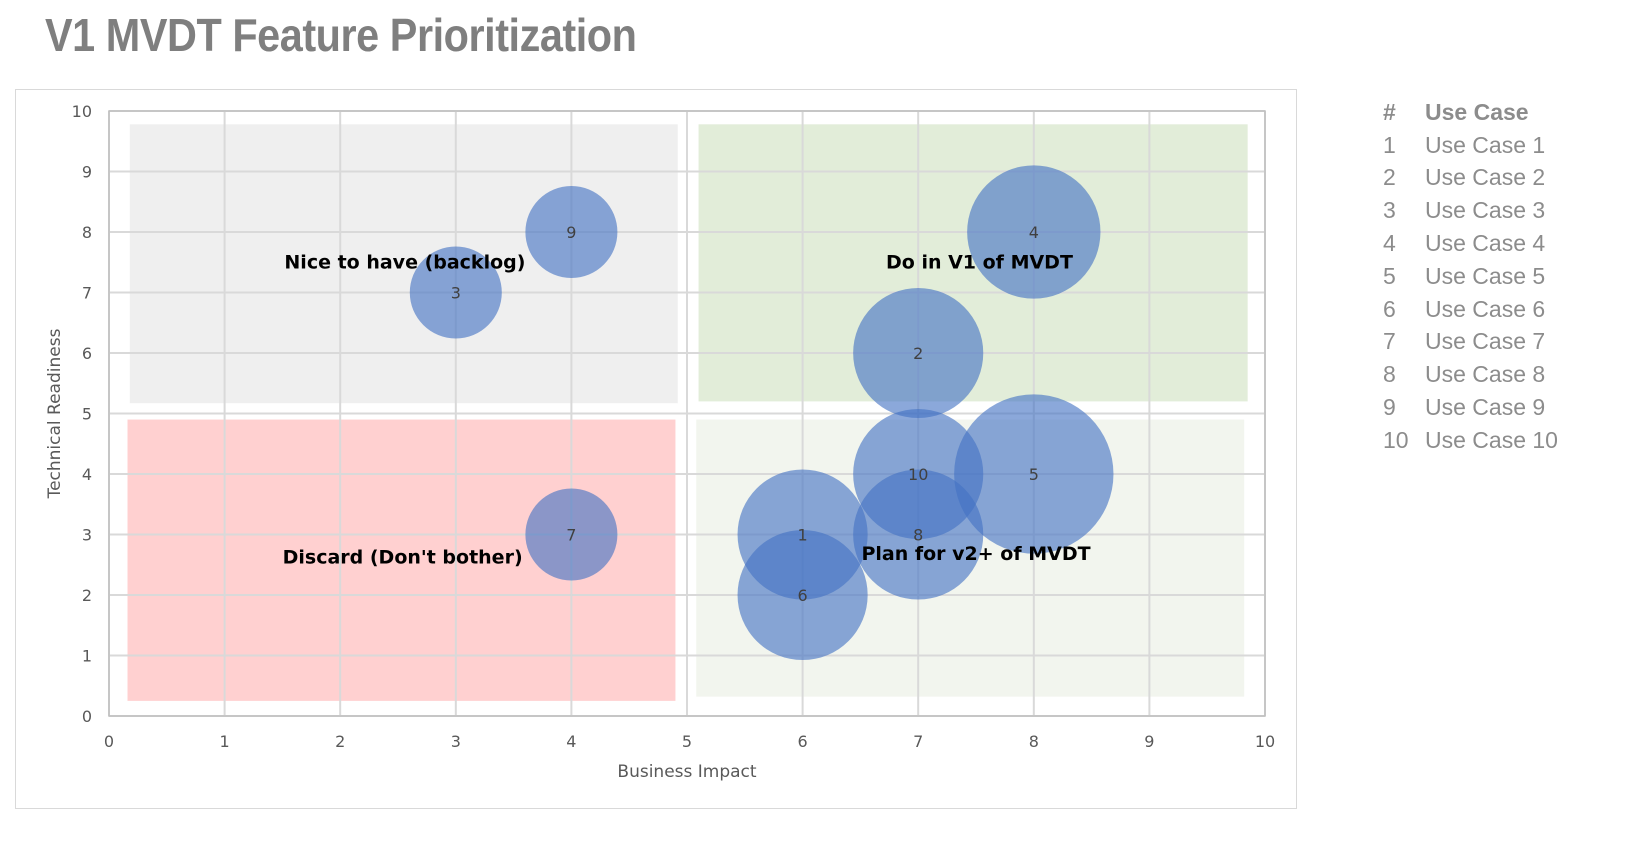  I want to click on legend-num: 5, so click(1389, 275).